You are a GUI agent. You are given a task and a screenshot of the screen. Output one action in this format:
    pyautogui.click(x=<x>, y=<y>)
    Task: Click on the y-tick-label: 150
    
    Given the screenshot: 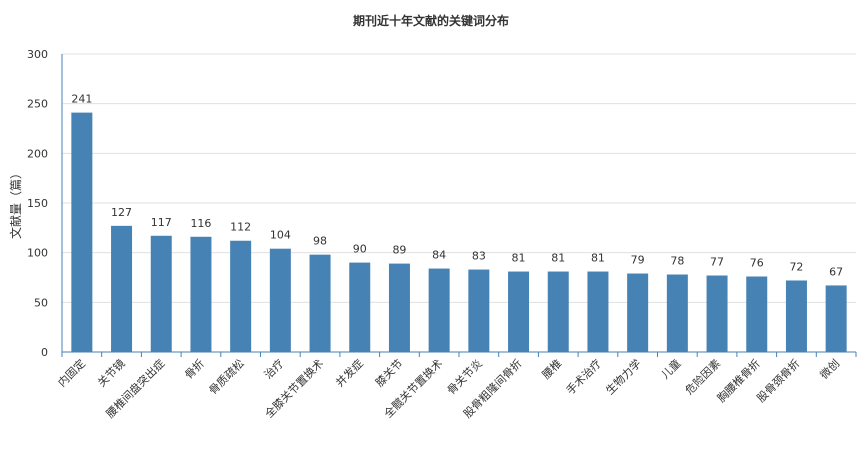 What is the action you would take?
    pyautogui.click(x=37, y=203)
    